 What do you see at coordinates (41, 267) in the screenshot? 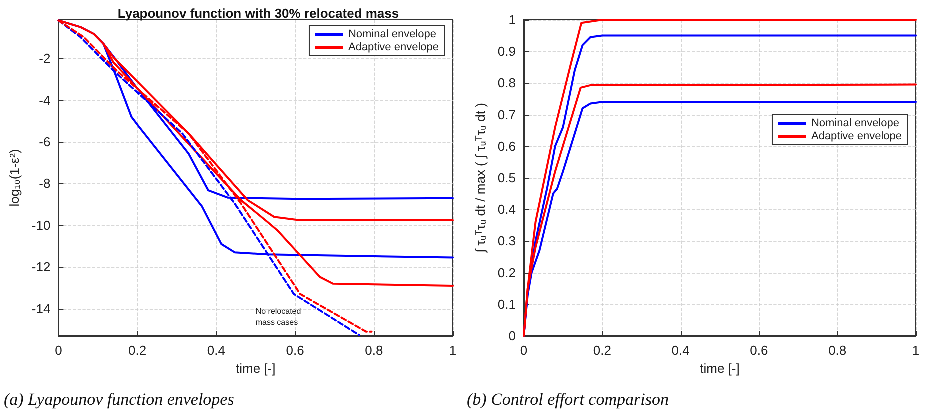
I see `y-tick-label: -12` at bounding box center [41, 267].